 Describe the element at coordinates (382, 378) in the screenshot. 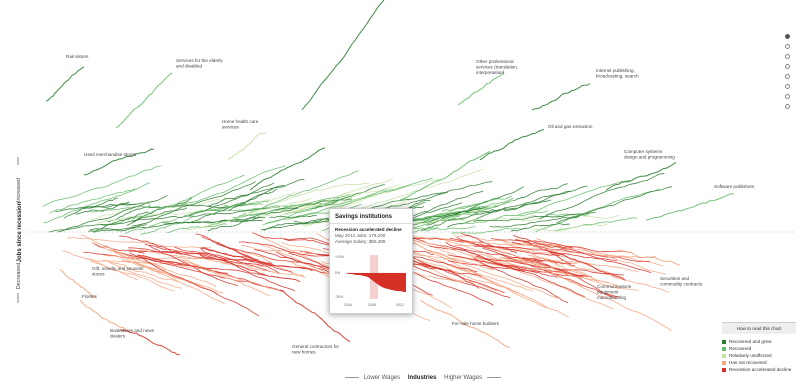

I see `x-axis-lower-wages: Lower Wages` at that location.